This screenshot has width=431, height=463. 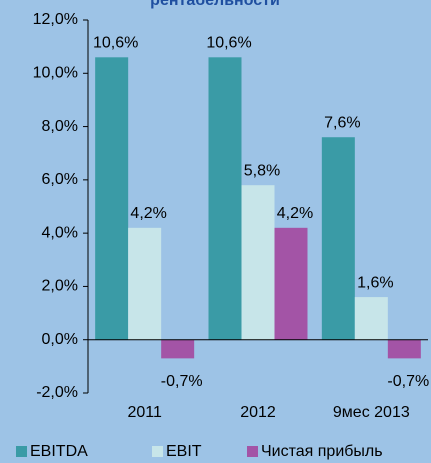 I want to click on x-tick-label: 9мес 2013, so click(x=371, y=412).